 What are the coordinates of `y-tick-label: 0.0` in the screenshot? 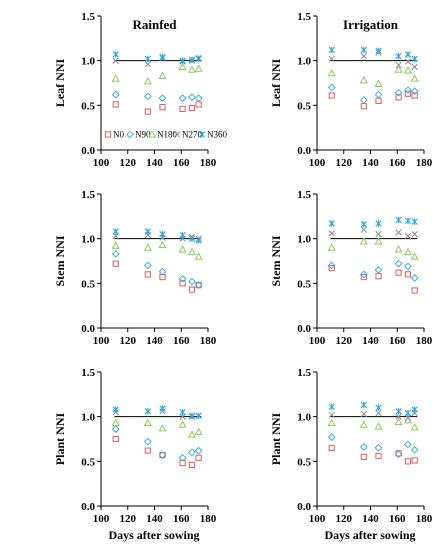 It's located at (88, 151).